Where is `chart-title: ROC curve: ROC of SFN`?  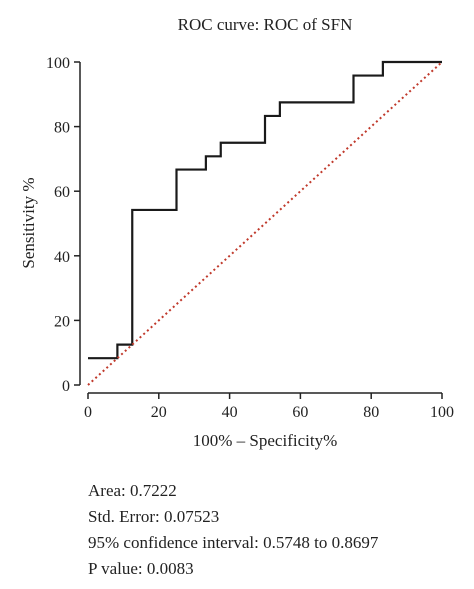 chart-title: ROC curve: ROC of SFN is located at coordinates (265, 24).